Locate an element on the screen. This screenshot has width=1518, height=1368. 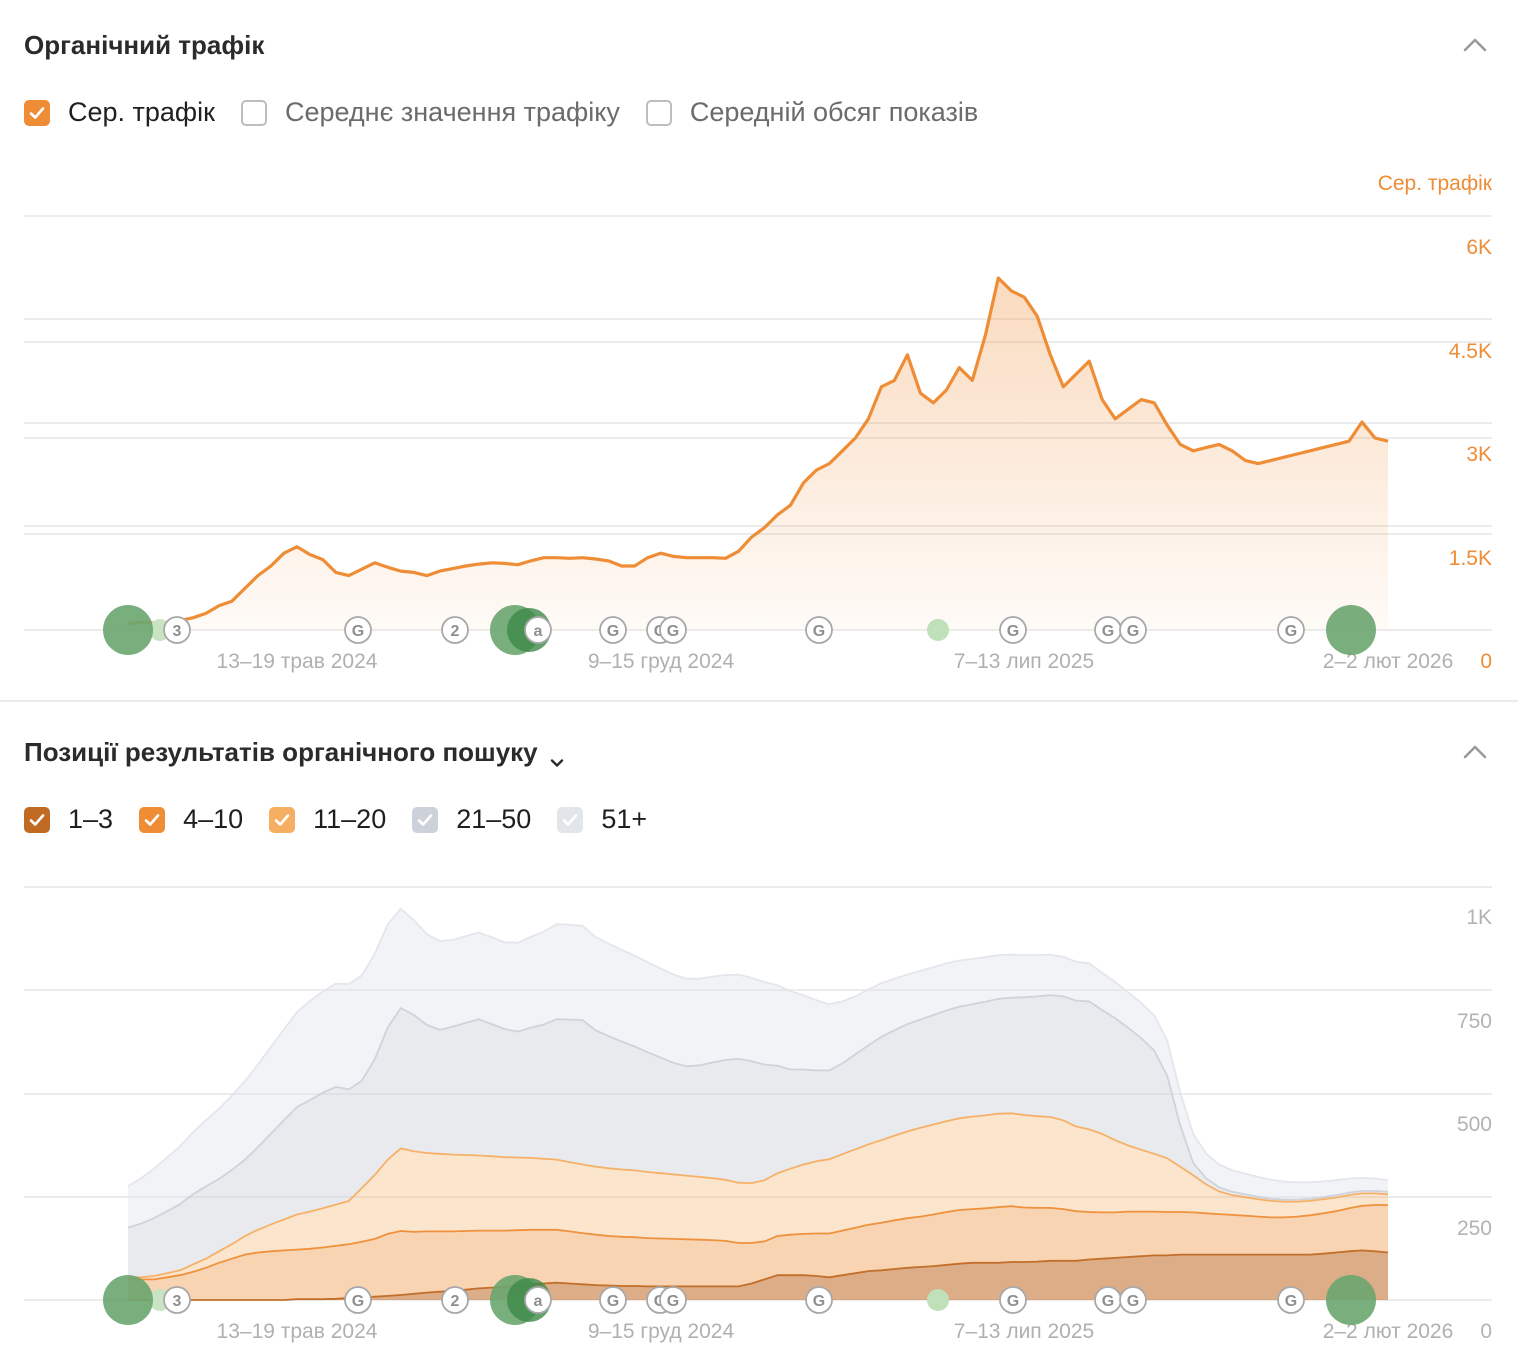
x-tick-label: 2–2 лют 2026 is located at coordinates (1388, 661).